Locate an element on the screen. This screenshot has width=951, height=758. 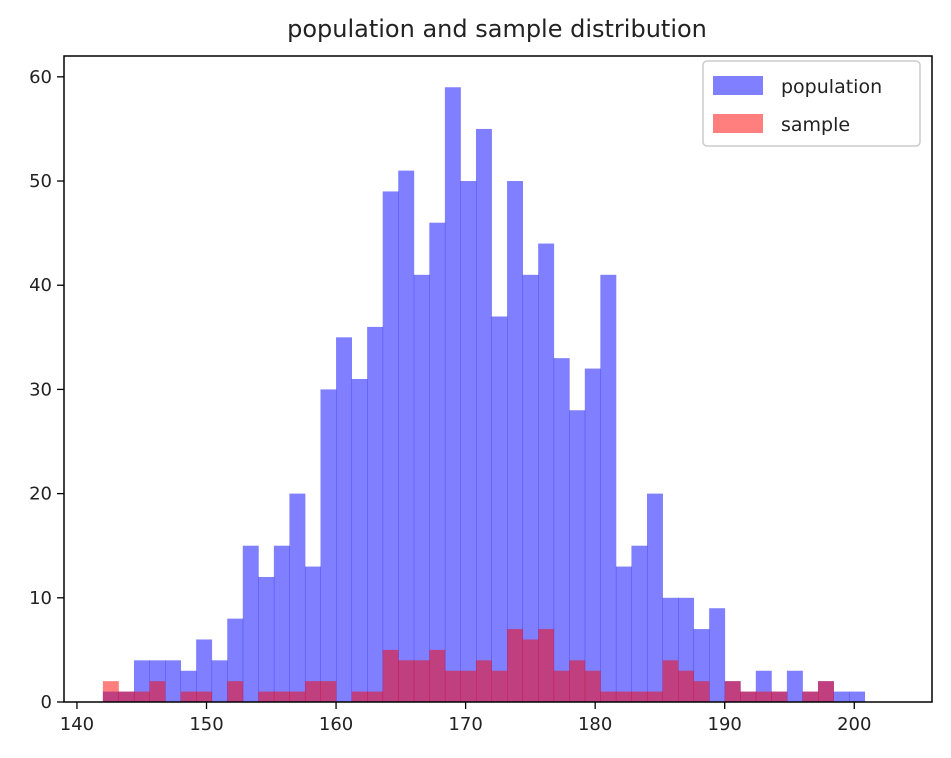
y-tick-label: 10 is located at coordinates (40, 598).